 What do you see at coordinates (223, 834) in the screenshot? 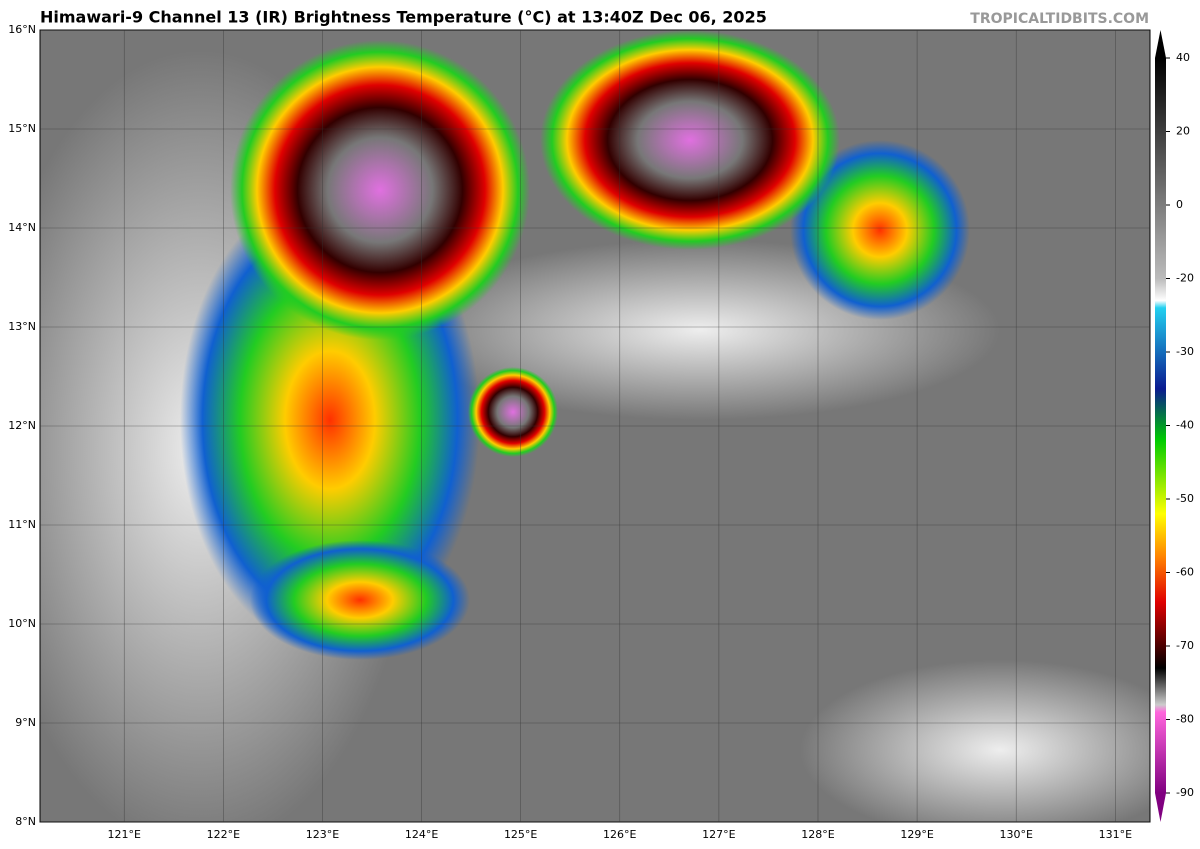
I see `lon-label: 122°E` at bounding box center [223, 834].